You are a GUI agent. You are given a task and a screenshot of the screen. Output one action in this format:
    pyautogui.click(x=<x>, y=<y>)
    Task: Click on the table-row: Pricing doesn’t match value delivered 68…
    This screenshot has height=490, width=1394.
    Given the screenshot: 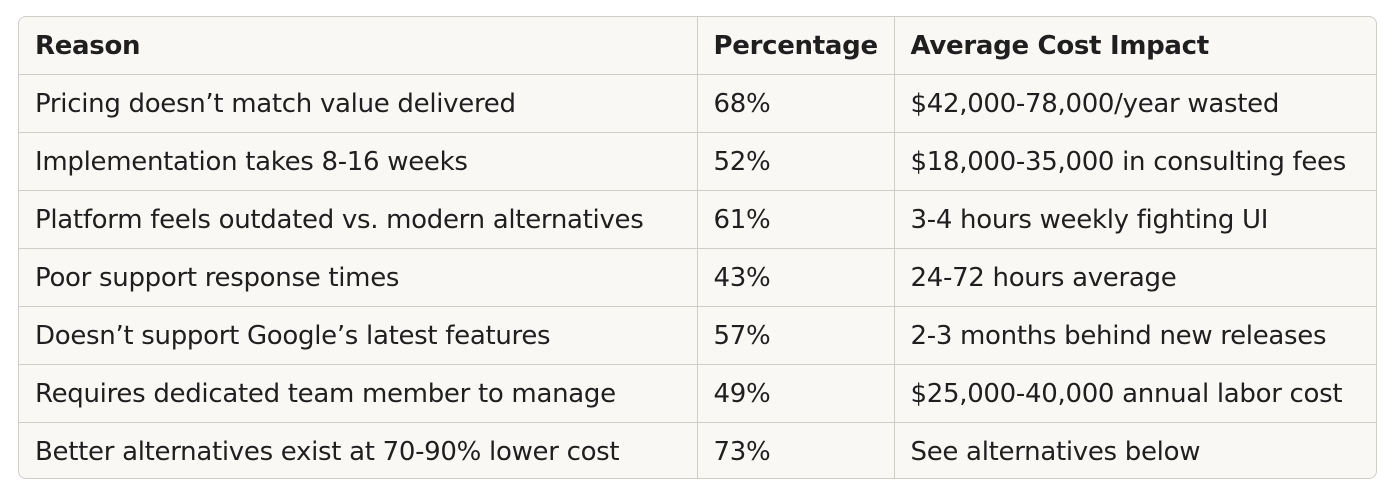 What is the action you would take?
    pyautogui.click(x=697, y=103)
    